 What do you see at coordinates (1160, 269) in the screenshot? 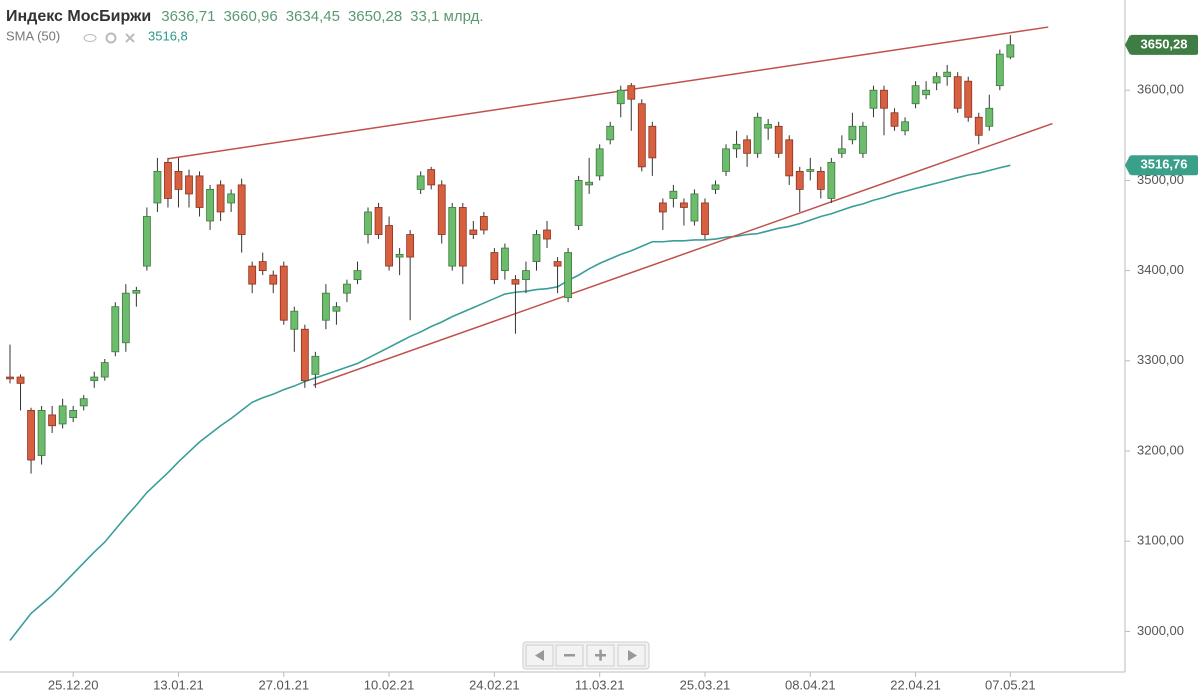
I see `y-tick-label: 3400,00` at bounding box center [1160, 269].